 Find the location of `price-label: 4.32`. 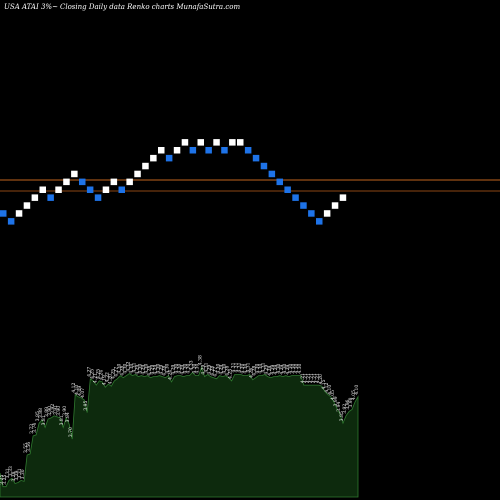

price-label: 4.32 is located at coordinates (128, 366).